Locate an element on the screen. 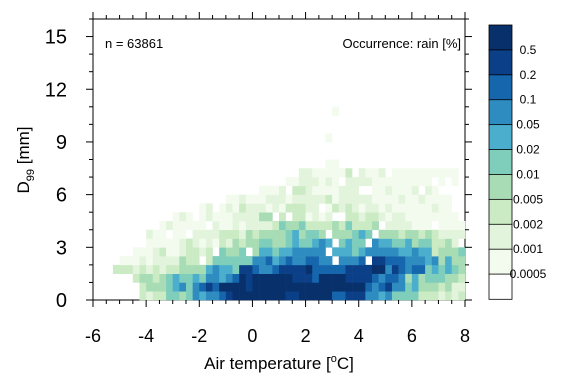 This screenshot has height=374, width=563. colorbar-label: 0.2 is located at coordinates (528, 75).